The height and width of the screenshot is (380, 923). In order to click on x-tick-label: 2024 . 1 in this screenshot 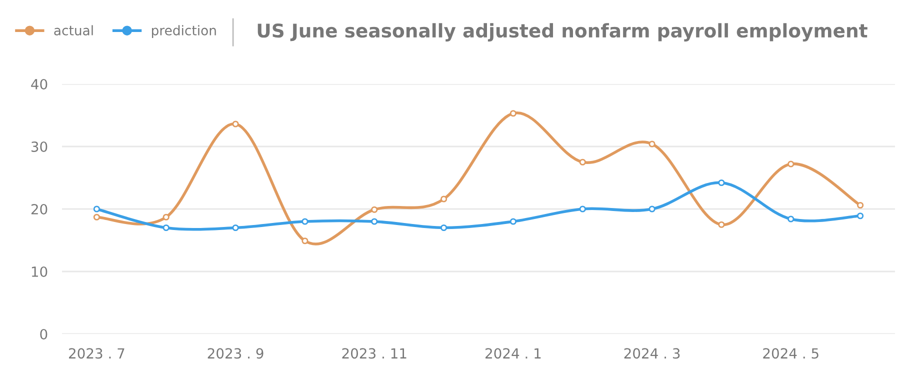, I will do `click(513, 353)`.